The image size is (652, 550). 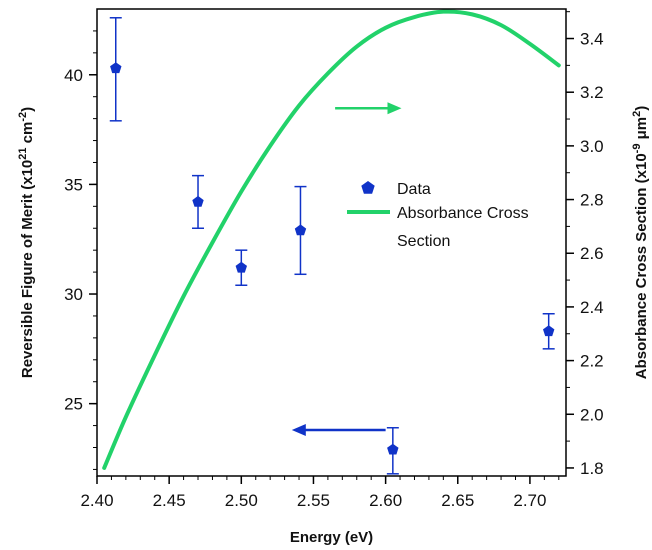 I want to click on x-axis: 2.40 2.45 2.50 2.55 2.60 2.65 2.70, so click(x=320, y=493).